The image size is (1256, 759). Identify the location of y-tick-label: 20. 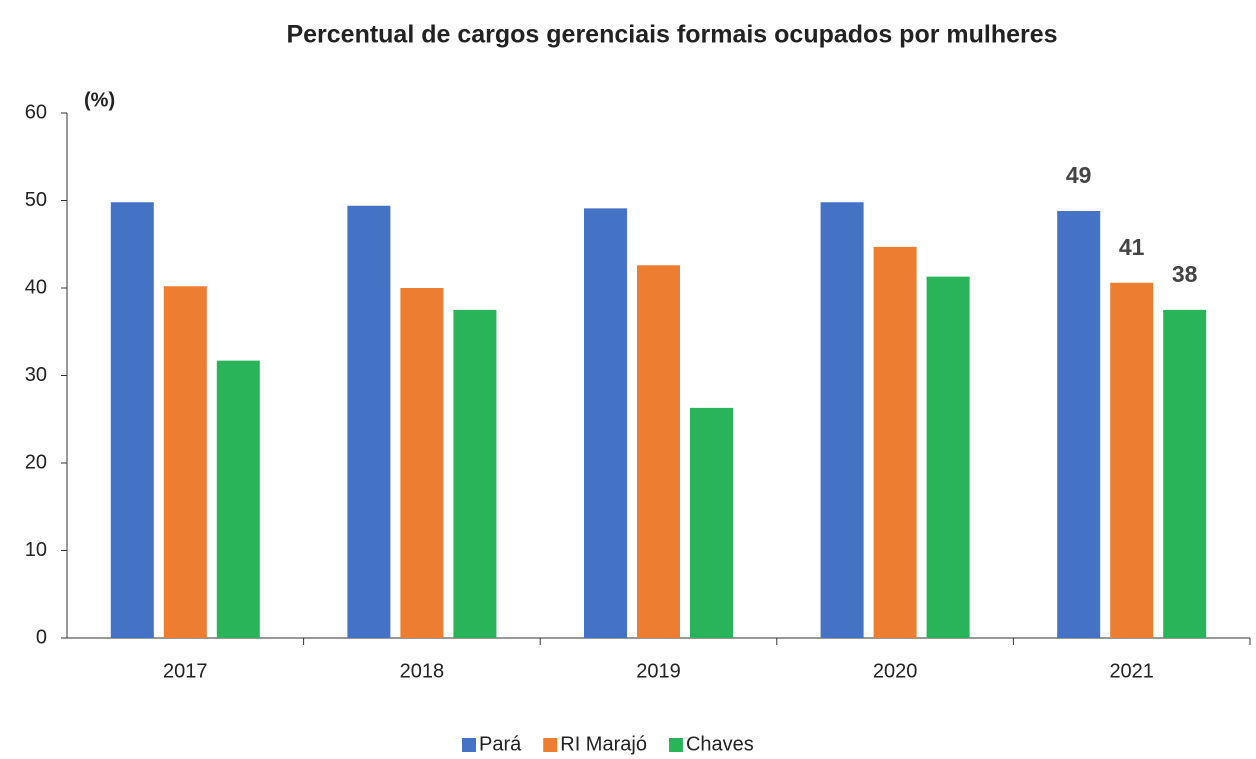
(36, 462).